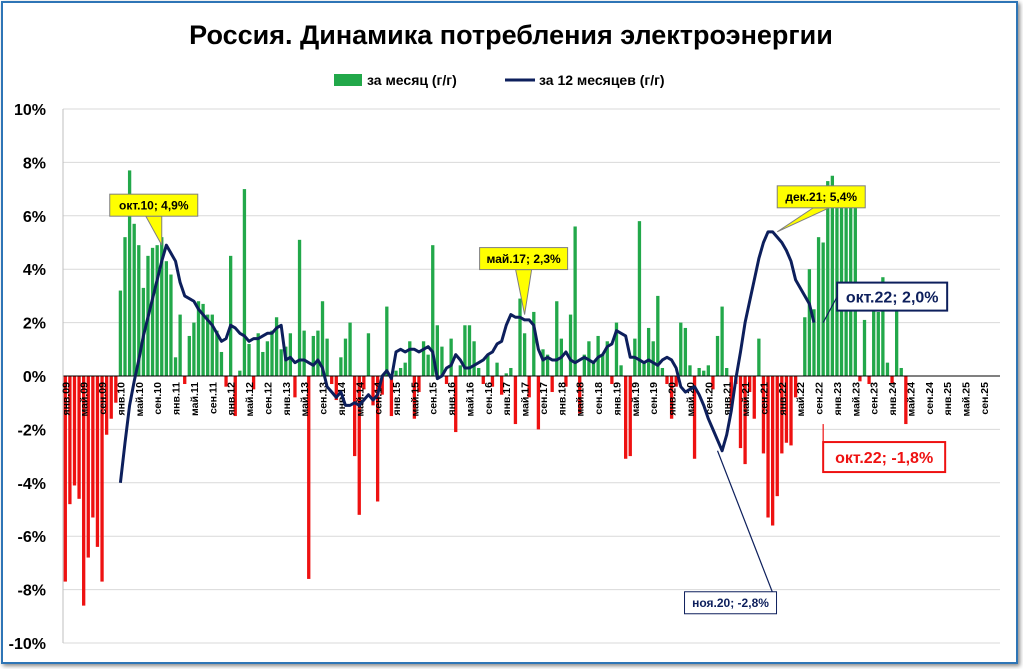  I want to click on callout-box, so click(892, 296).